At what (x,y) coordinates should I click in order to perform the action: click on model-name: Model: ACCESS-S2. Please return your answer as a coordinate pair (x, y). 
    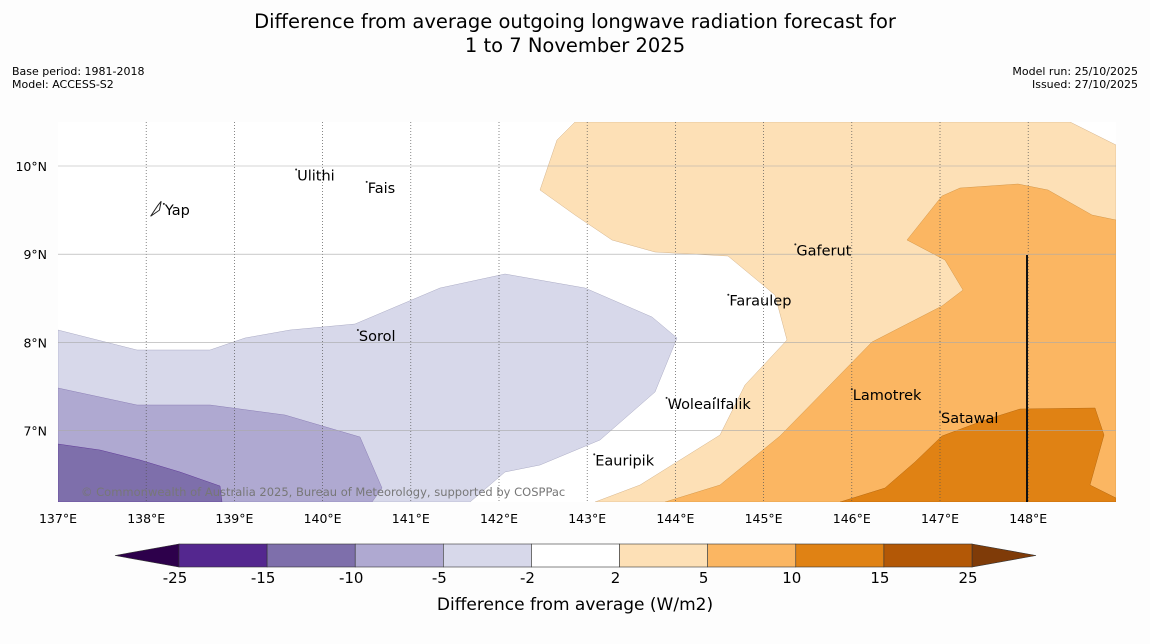
    Looking at the image, I should click on (63, 84).